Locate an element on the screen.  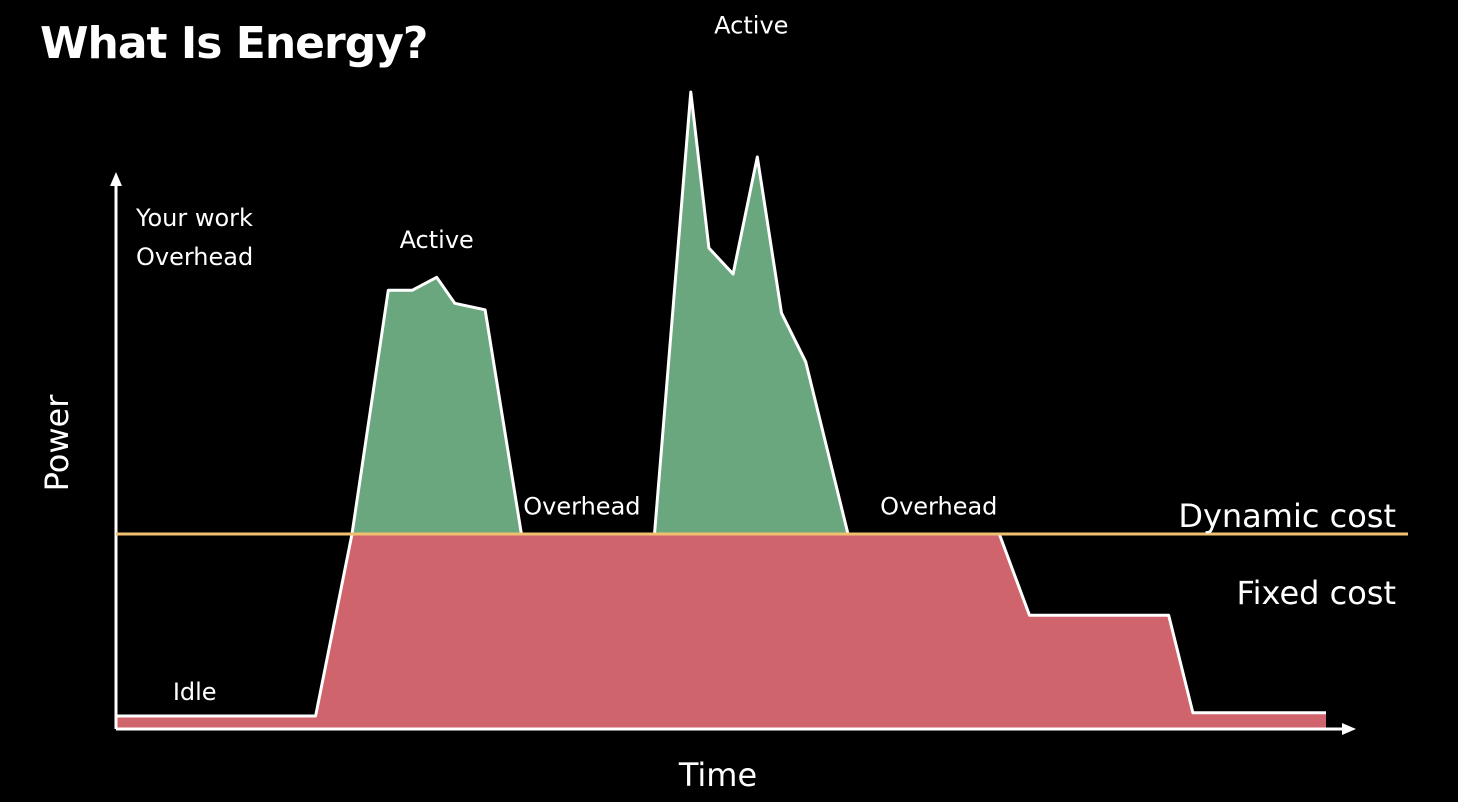
annotation-active-4: Active is located at coordinates (751, 26).